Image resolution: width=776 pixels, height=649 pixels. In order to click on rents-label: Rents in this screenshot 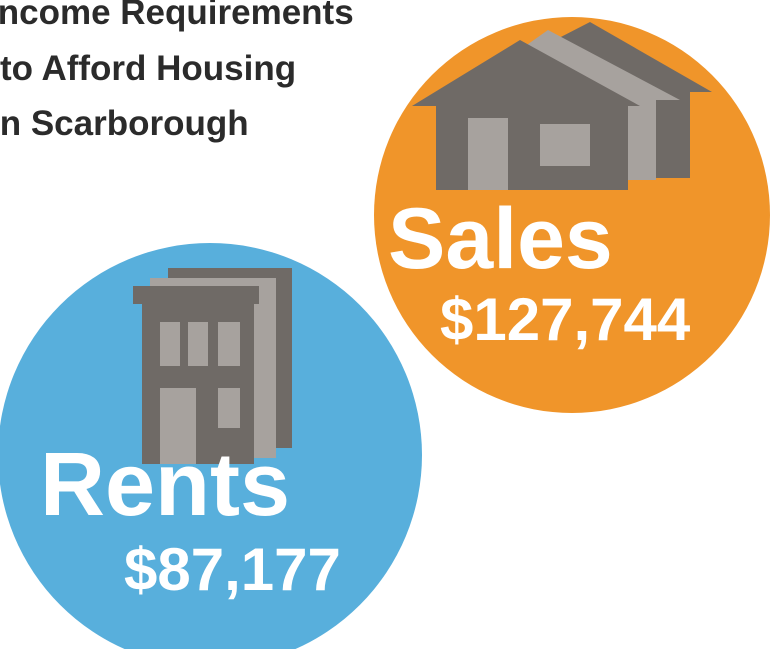, I will do `click(165, 485)`.